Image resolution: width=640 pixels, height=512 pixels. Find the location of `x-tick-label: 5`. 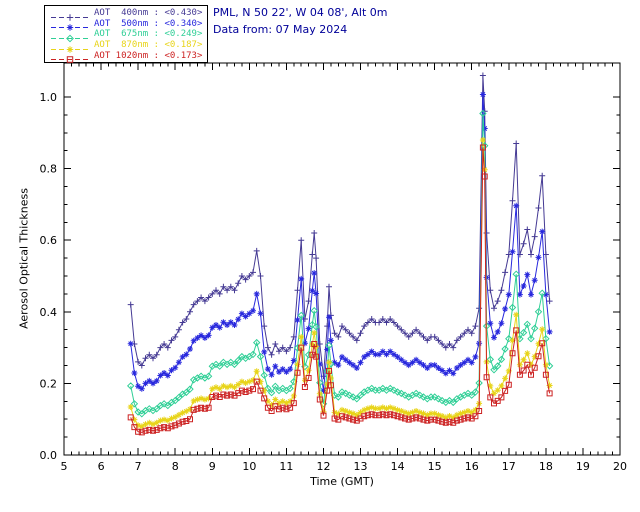

x-tick-label: 5 is located at coordinates (64, 466).